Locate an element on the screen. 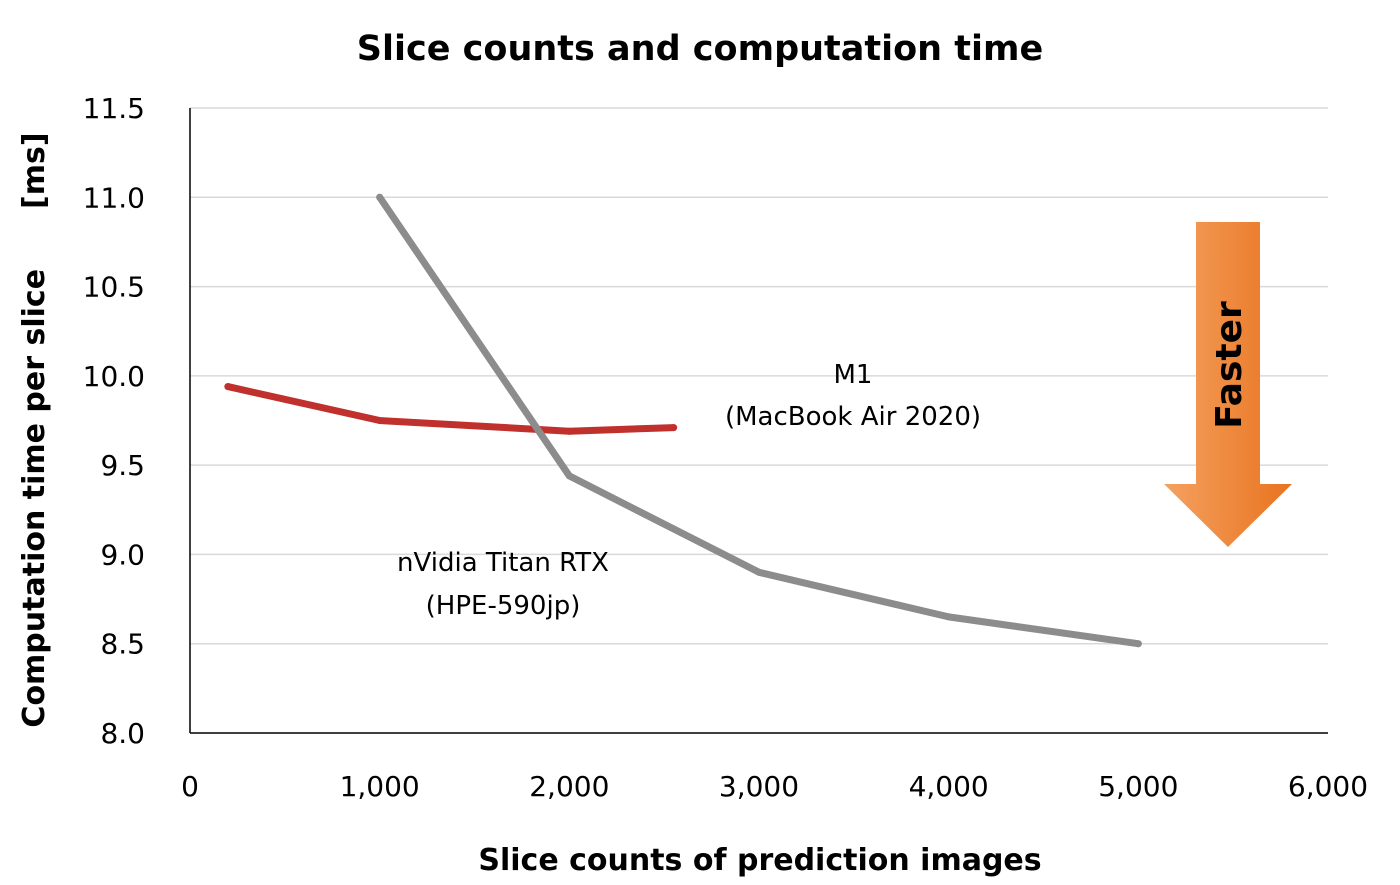 This screenshot has width=1400, height=885. x-tick-label: 1,000 is located at coordinates (380, 786).